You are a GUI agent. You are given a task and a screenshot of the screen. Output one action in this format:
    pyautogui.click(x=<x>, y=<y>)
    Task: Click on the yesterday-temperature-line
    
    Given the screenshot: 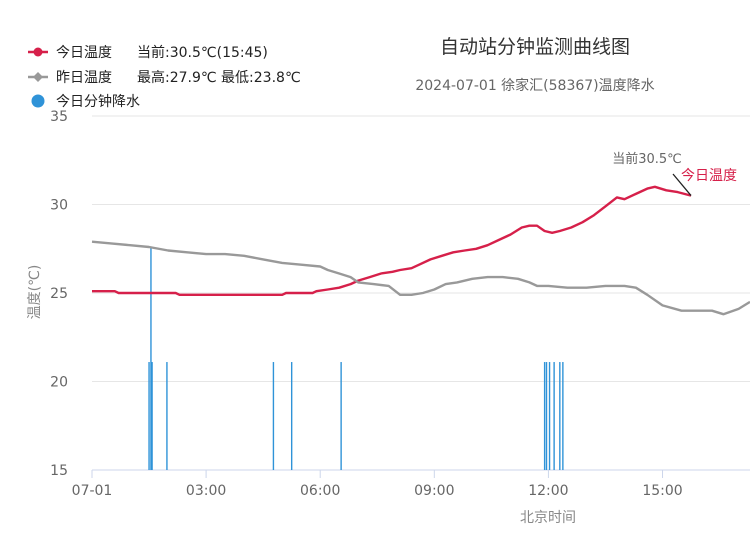 What is the action you would take?
    pyautogui.click(x=420, y=278)
    